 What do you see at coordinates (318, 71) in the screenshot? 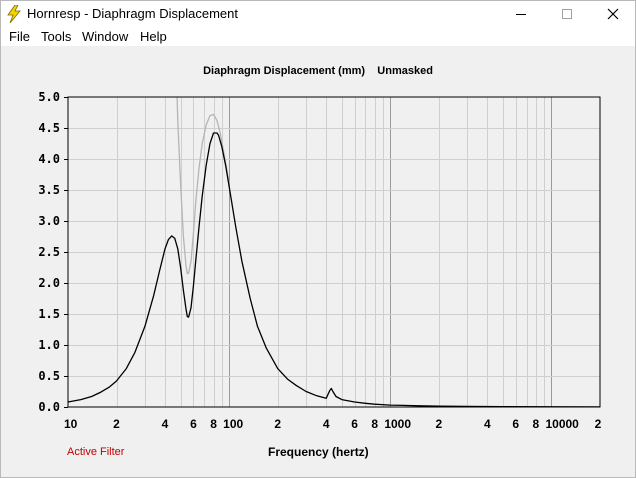
I see `chart-title: Diaphragm Displacement (mm) Unmasked` at bounding box center [318, 71].